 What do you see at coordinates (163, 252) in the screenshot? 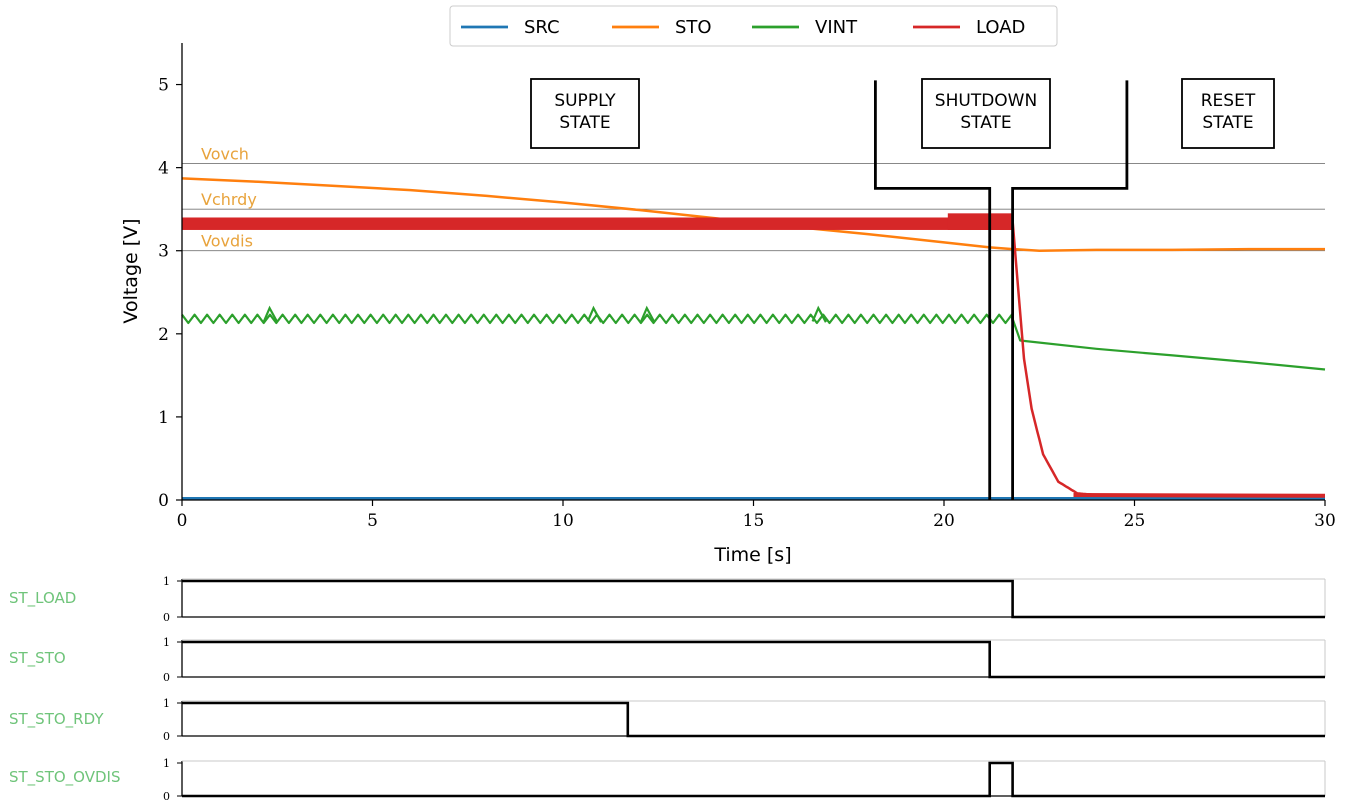
I see `y-tick-label: 3` at bounding box center [163, 252].